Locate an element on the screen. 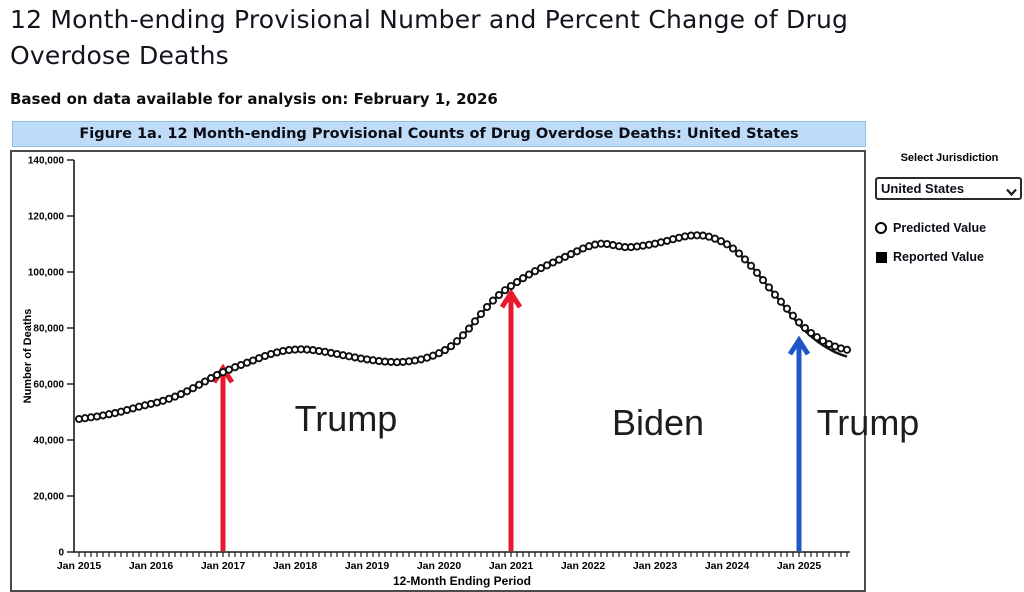  legend: Predicted Value Reported Value is located at coordinates (949, 242).